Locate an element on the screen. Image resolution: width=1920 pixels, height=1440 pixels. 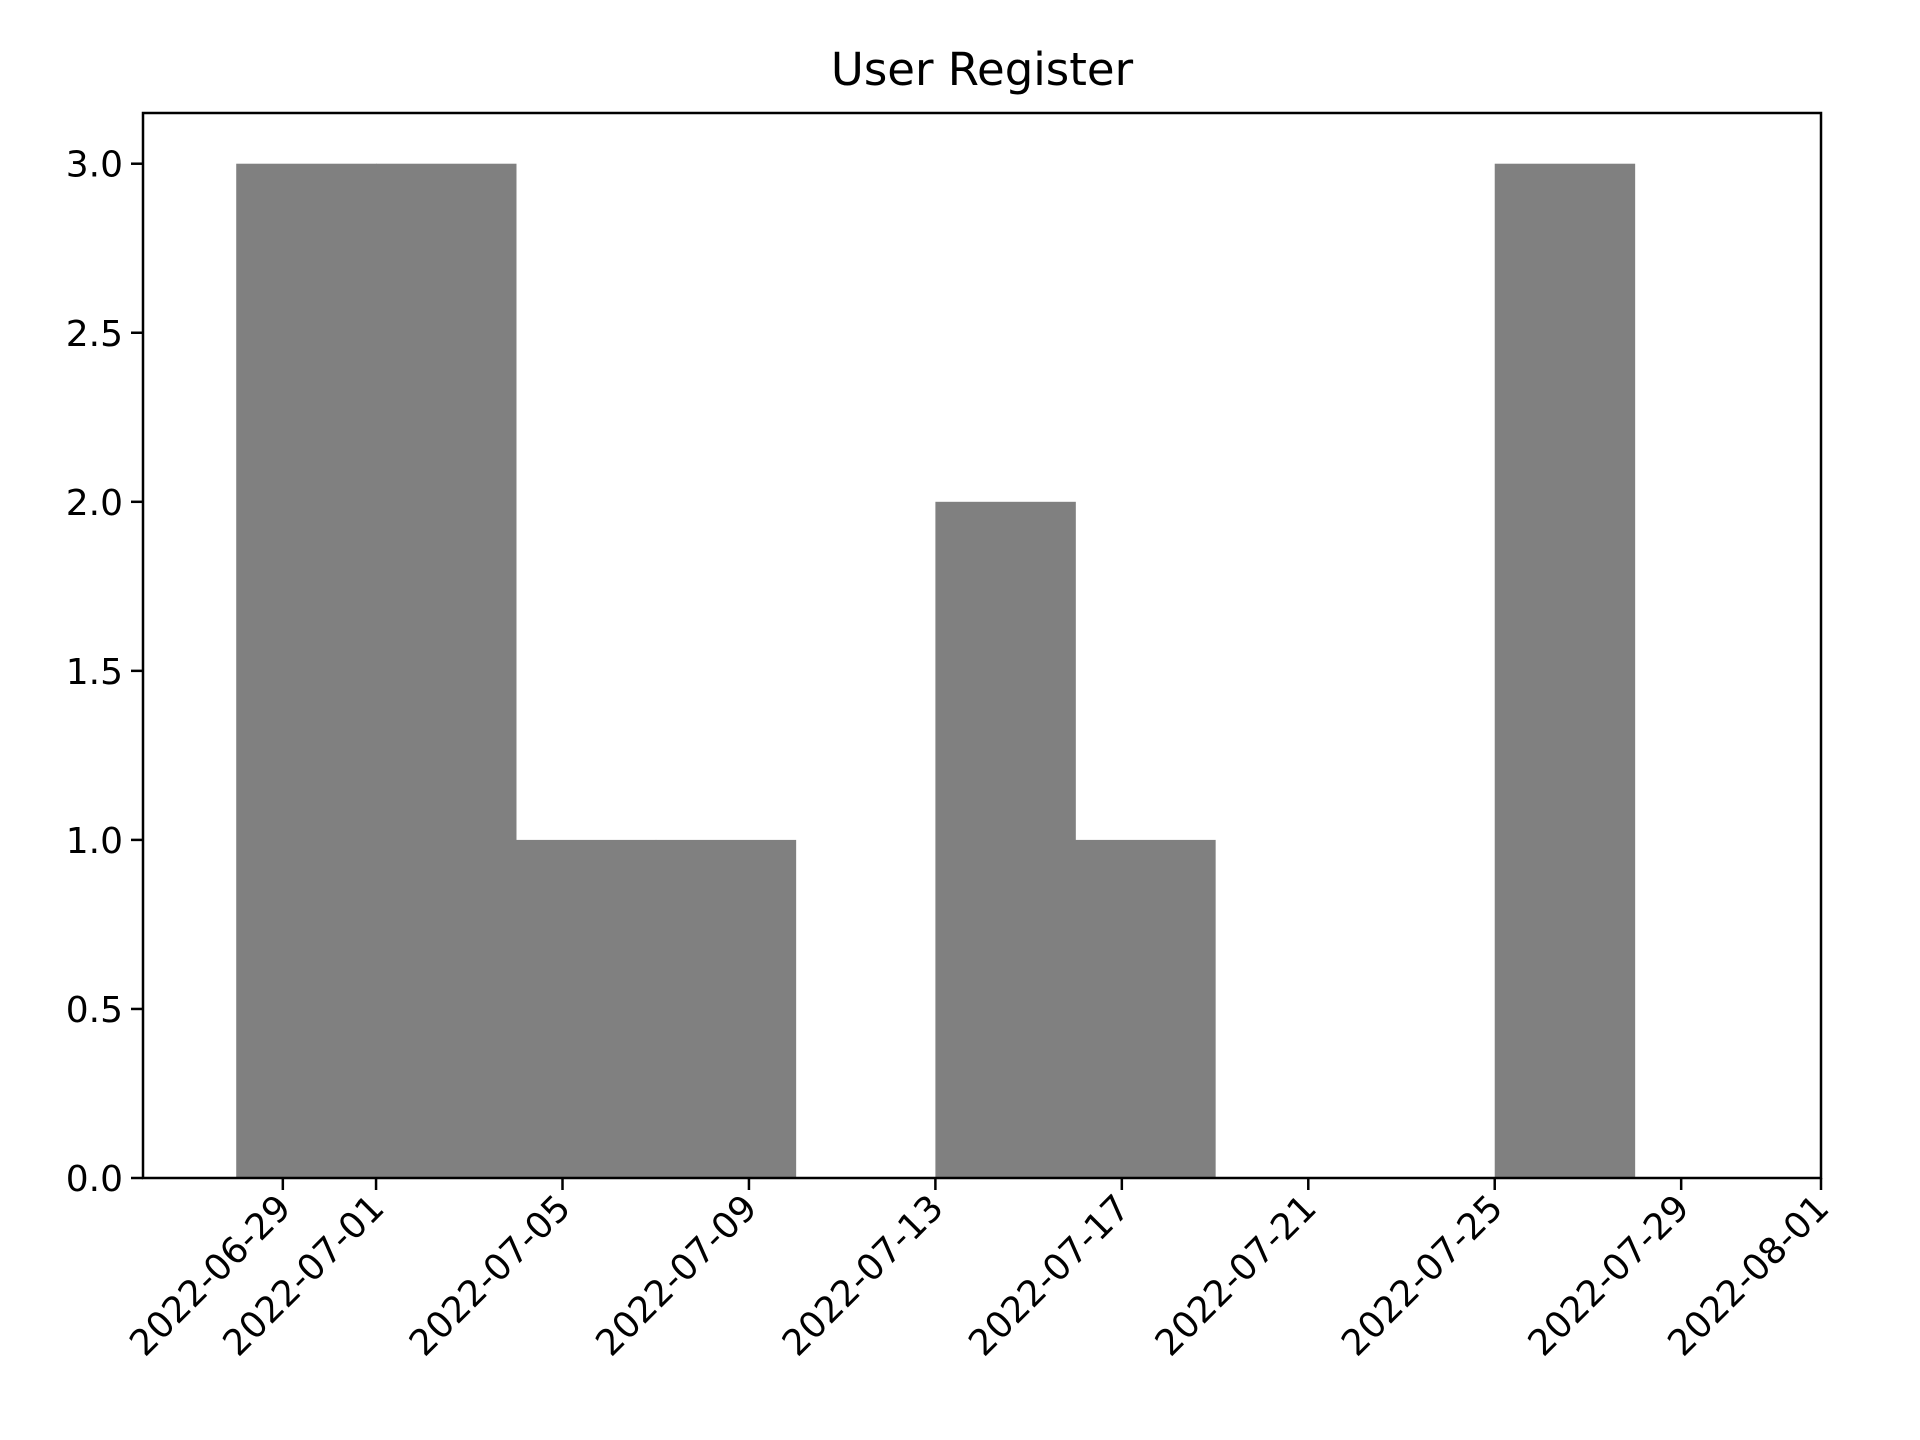
x-tick-label: 2022-07-25 is located at coordinates (1422, 1275).